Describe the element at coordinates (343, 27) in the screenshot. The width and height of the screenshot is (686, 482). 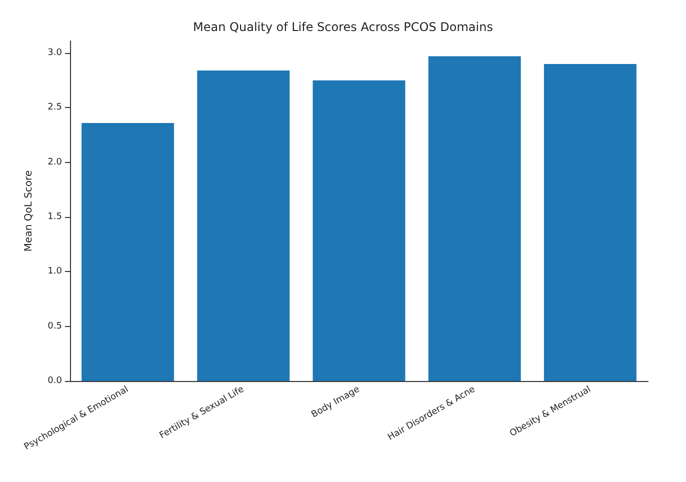
I see `chart-title: Mean Quality of Life Scores Across PCOS Domains` at that location.